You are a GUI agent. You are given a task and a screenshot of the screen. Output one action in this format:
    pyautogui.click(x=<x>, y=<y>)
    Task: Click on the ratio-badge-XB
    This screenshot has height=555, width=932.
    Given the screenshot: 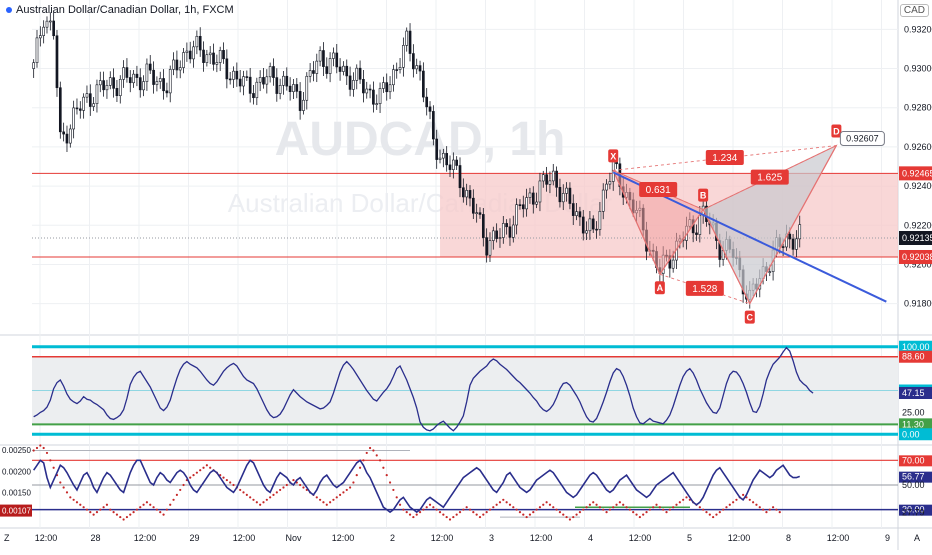 What is the action you would take?
    pyautogui.click(x=658, y=190)
    